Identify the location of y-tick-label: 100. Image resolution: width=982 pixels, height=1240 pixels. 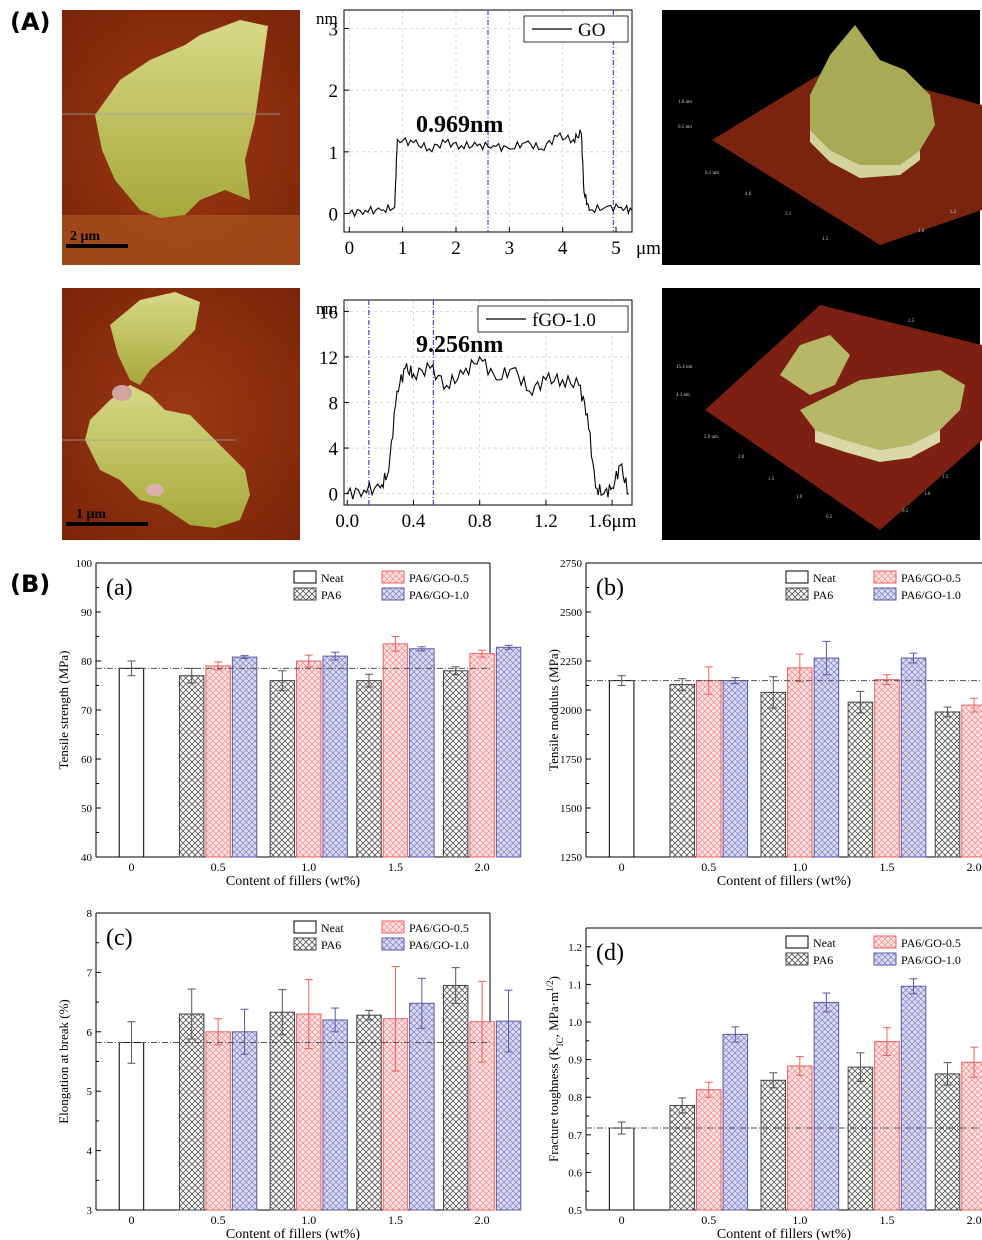
(84, 564).